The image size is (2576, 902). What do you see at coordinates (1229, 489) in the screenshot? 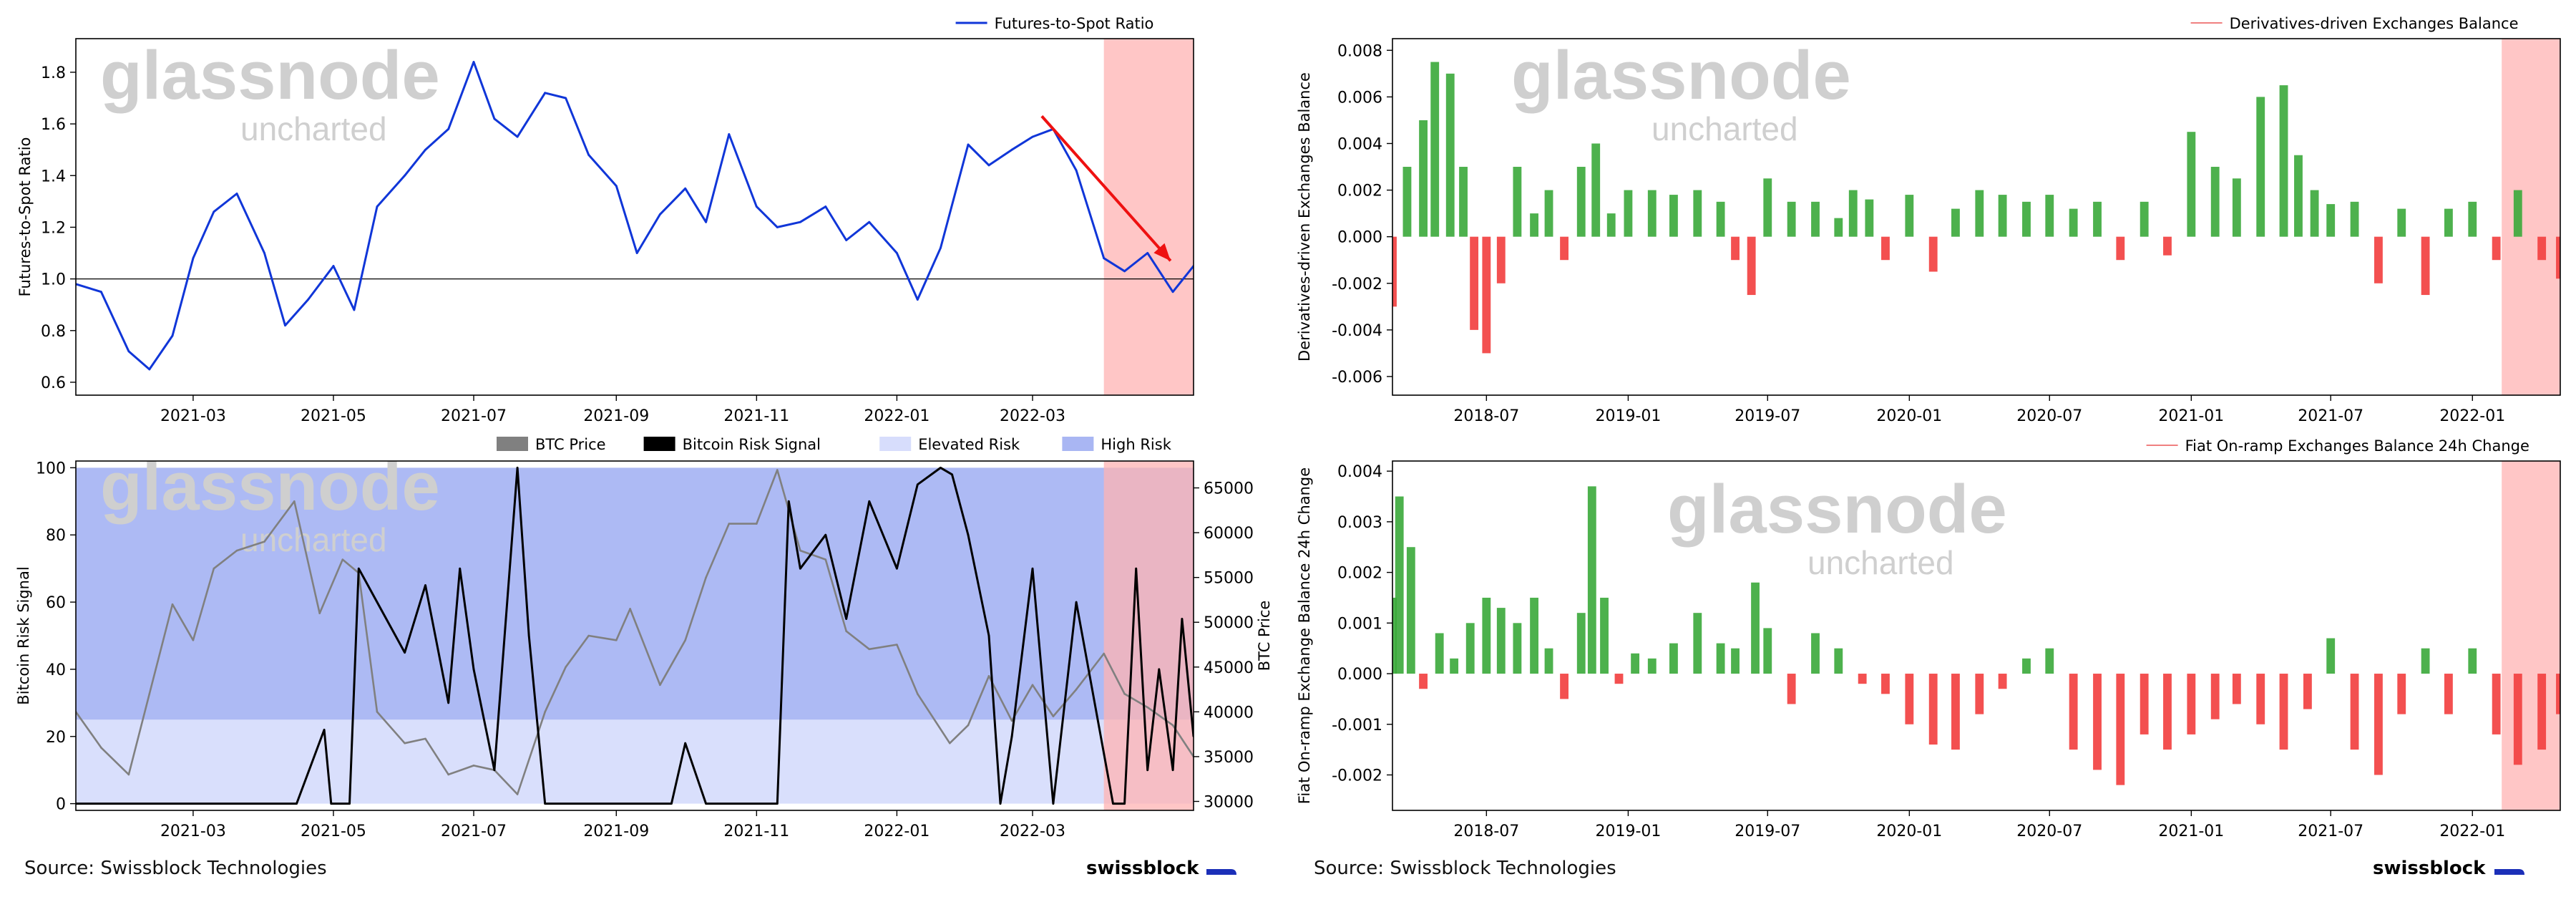
I see `y2-tick-label: 65000` at bounding box center [1229, 489].